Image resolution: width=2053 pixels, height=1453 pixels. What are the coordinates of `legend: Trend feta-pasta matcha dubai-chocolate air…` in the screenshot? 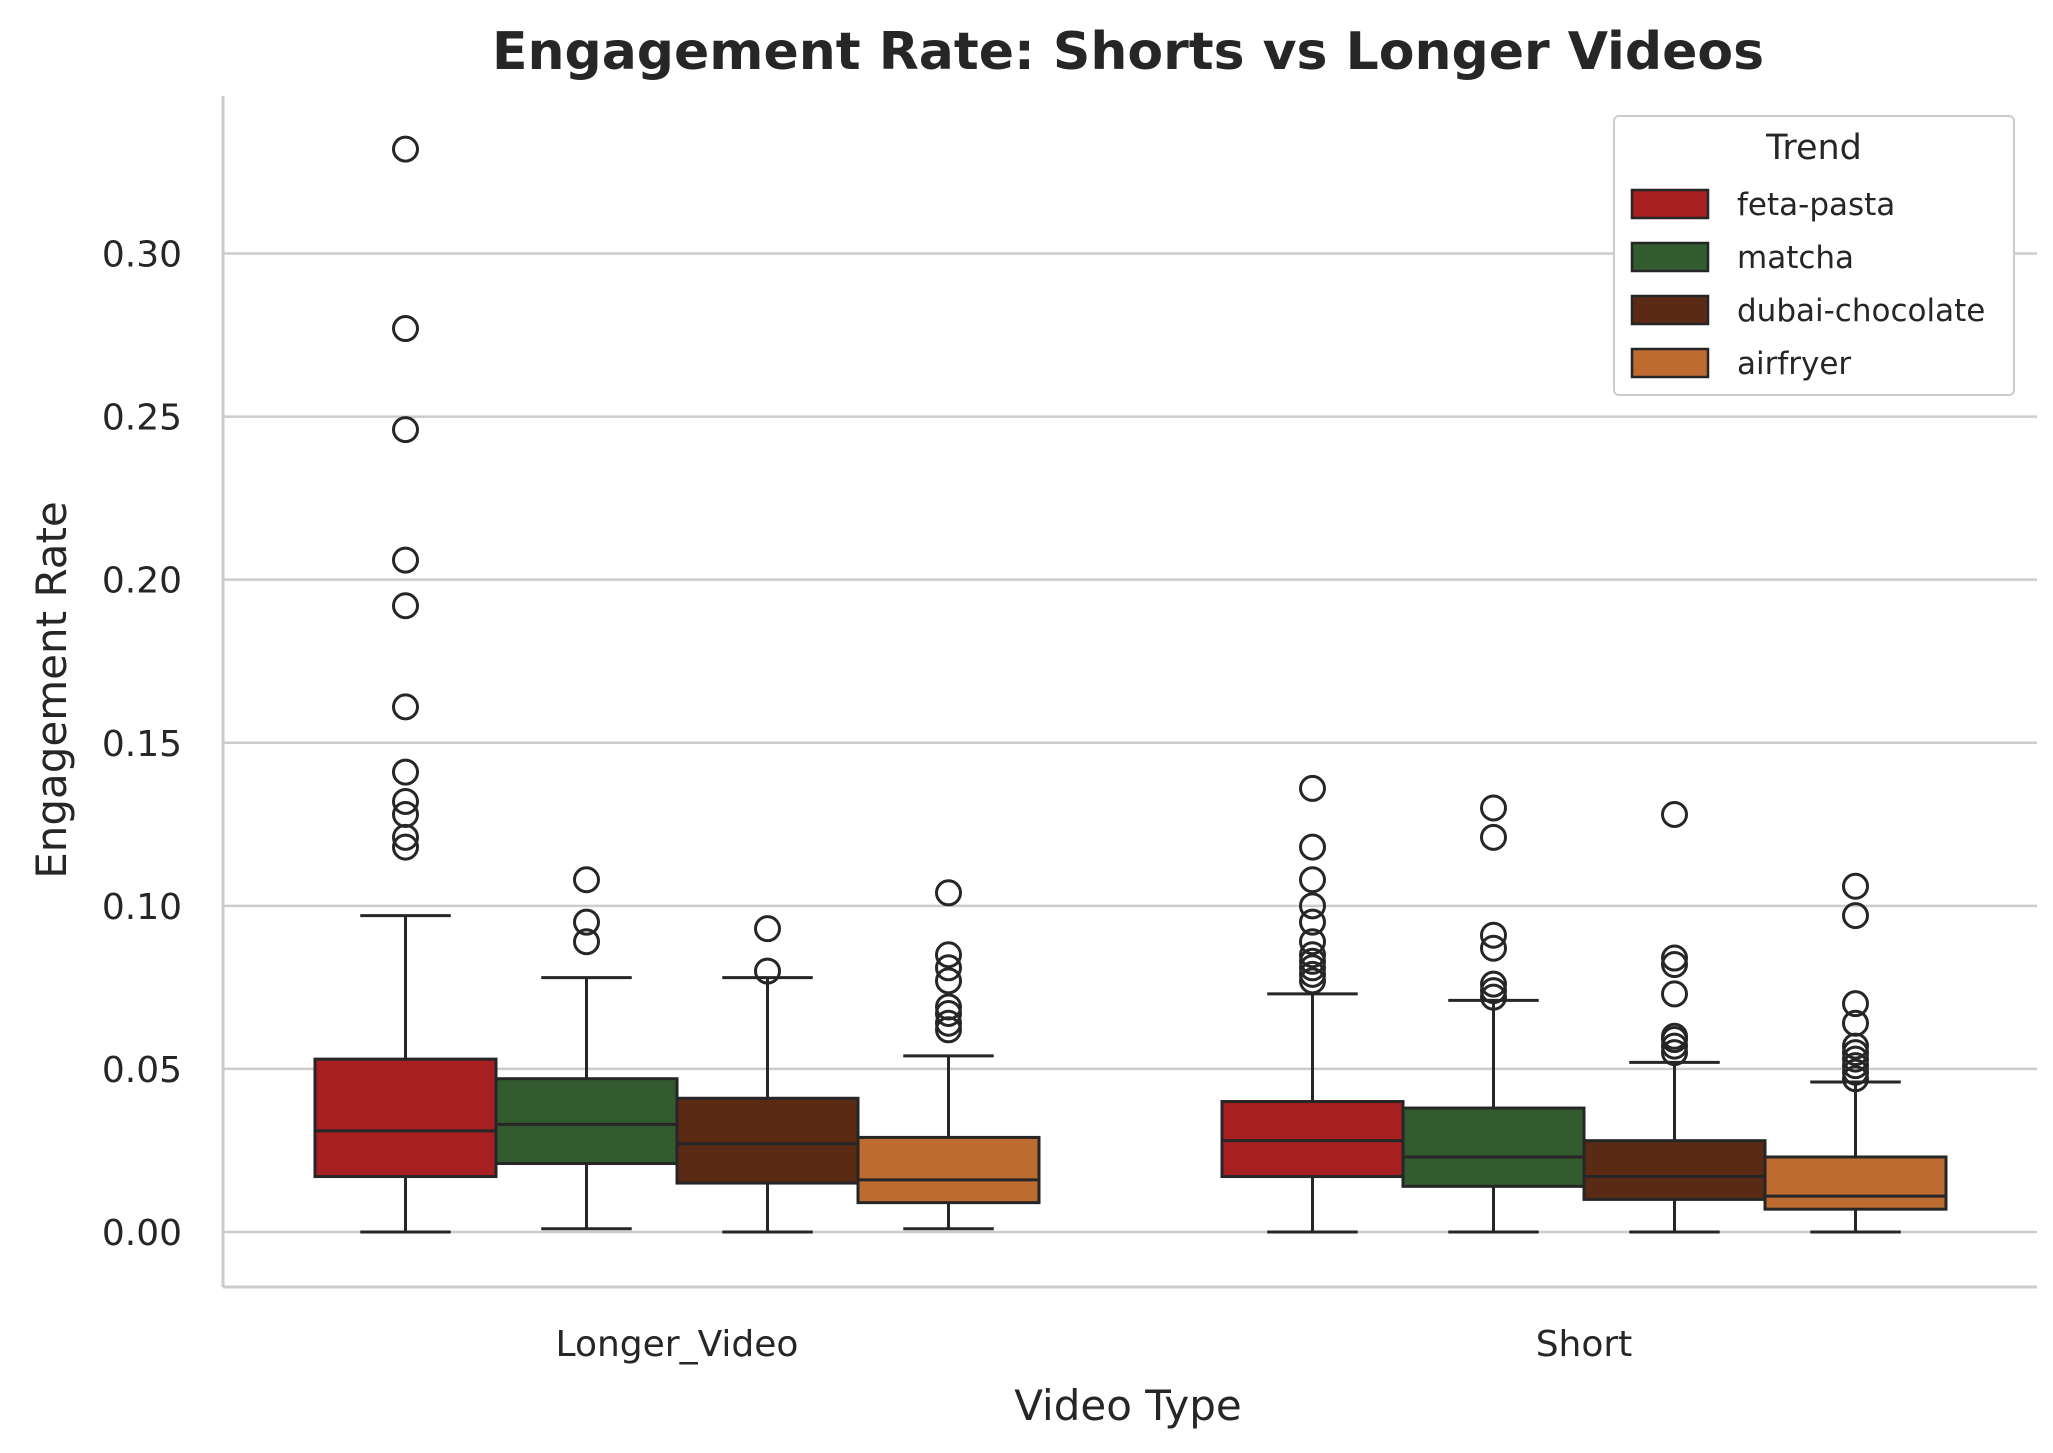 It's located at (1814, 255).